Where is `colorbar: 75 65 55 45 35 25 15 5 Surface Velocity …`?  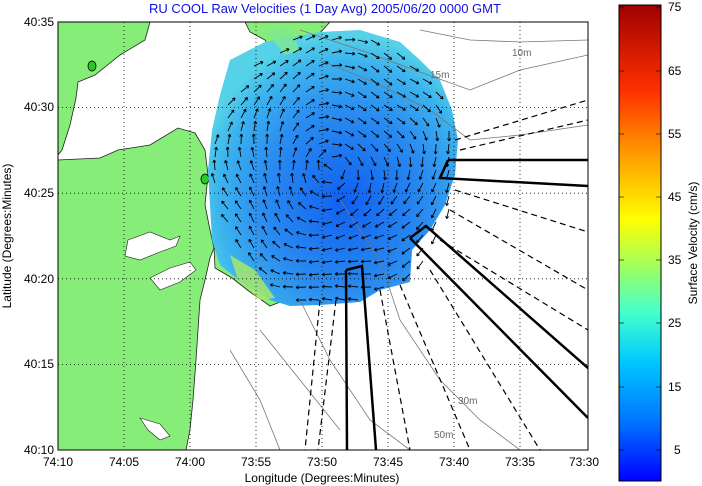
colorbar: 75 65 55 45 35 25 15 5 Surface Velocity … is located at coordinates (659, 241).